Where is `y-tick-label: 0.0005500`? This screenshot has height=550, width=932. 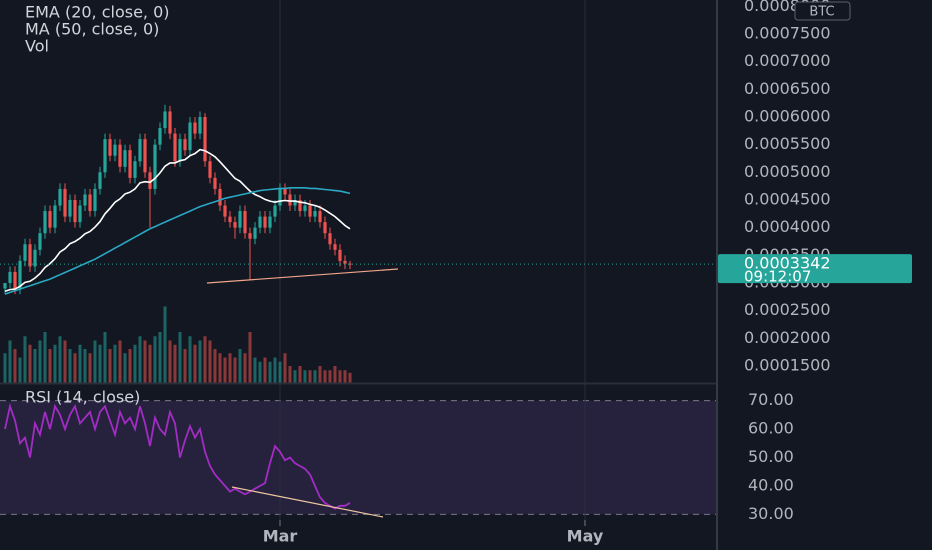 y-tick-label: 0.0005500 is located at coordinates (787, 143).